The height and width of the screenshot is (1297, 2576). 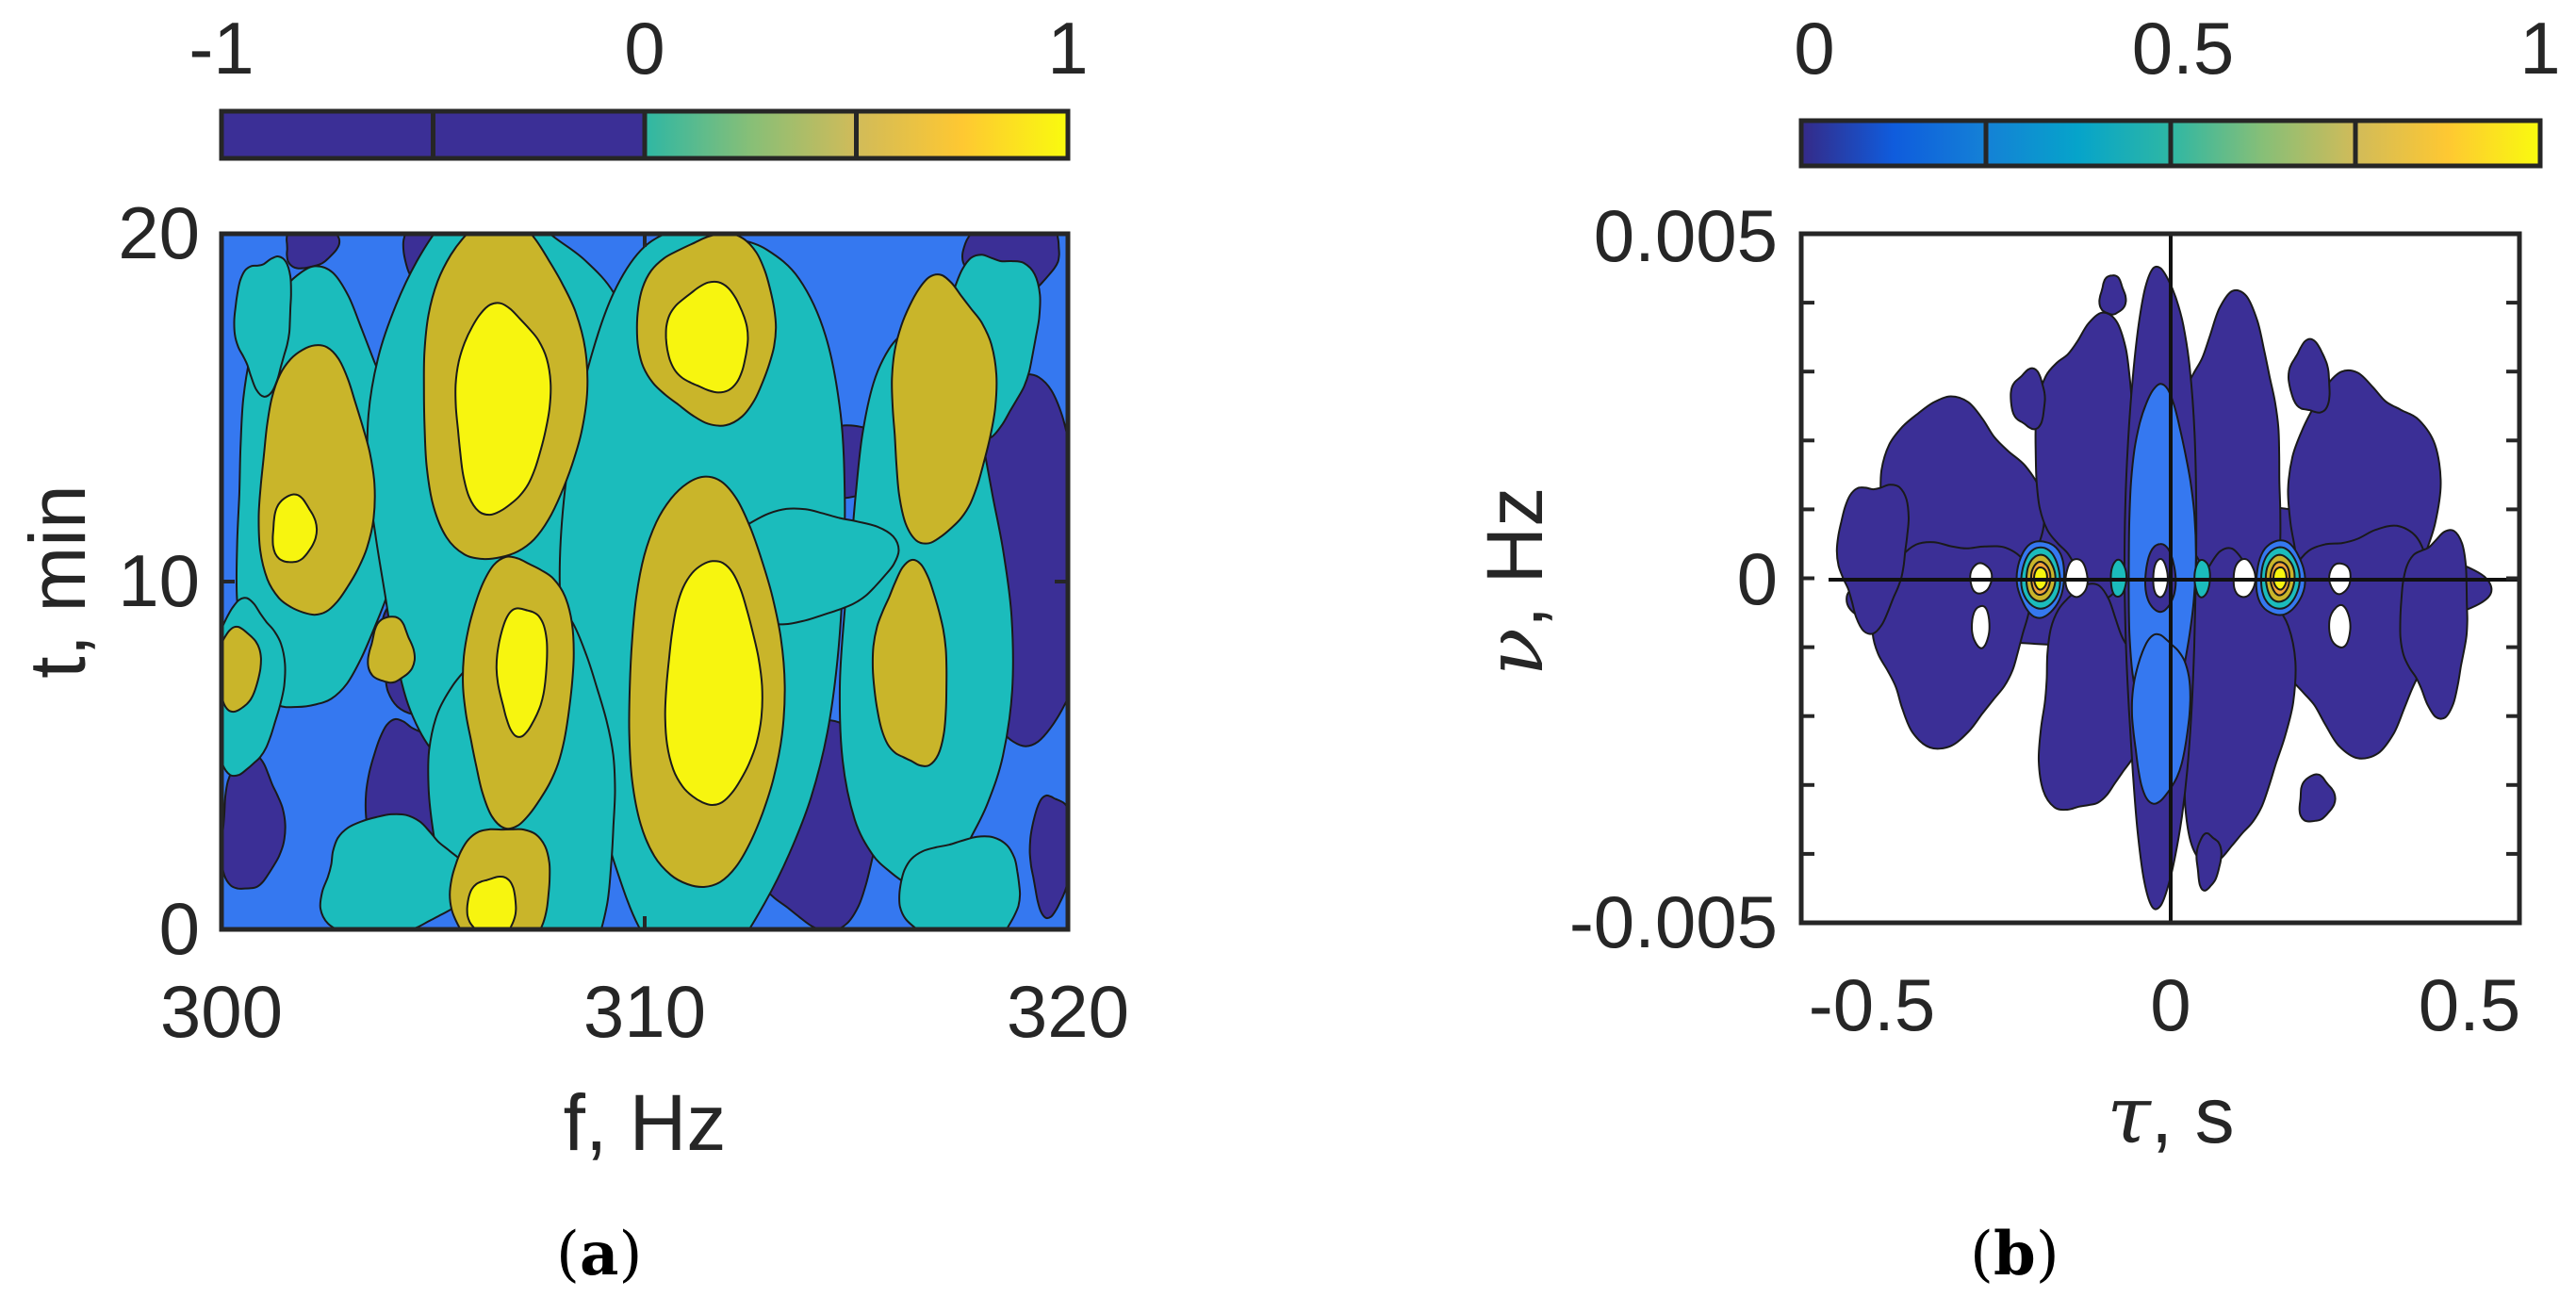 What do you see at coordinates (645, 1122) in the screenshot?
I see `x-axis-label-a: f, Hz` at bounding box center [645, 1122].